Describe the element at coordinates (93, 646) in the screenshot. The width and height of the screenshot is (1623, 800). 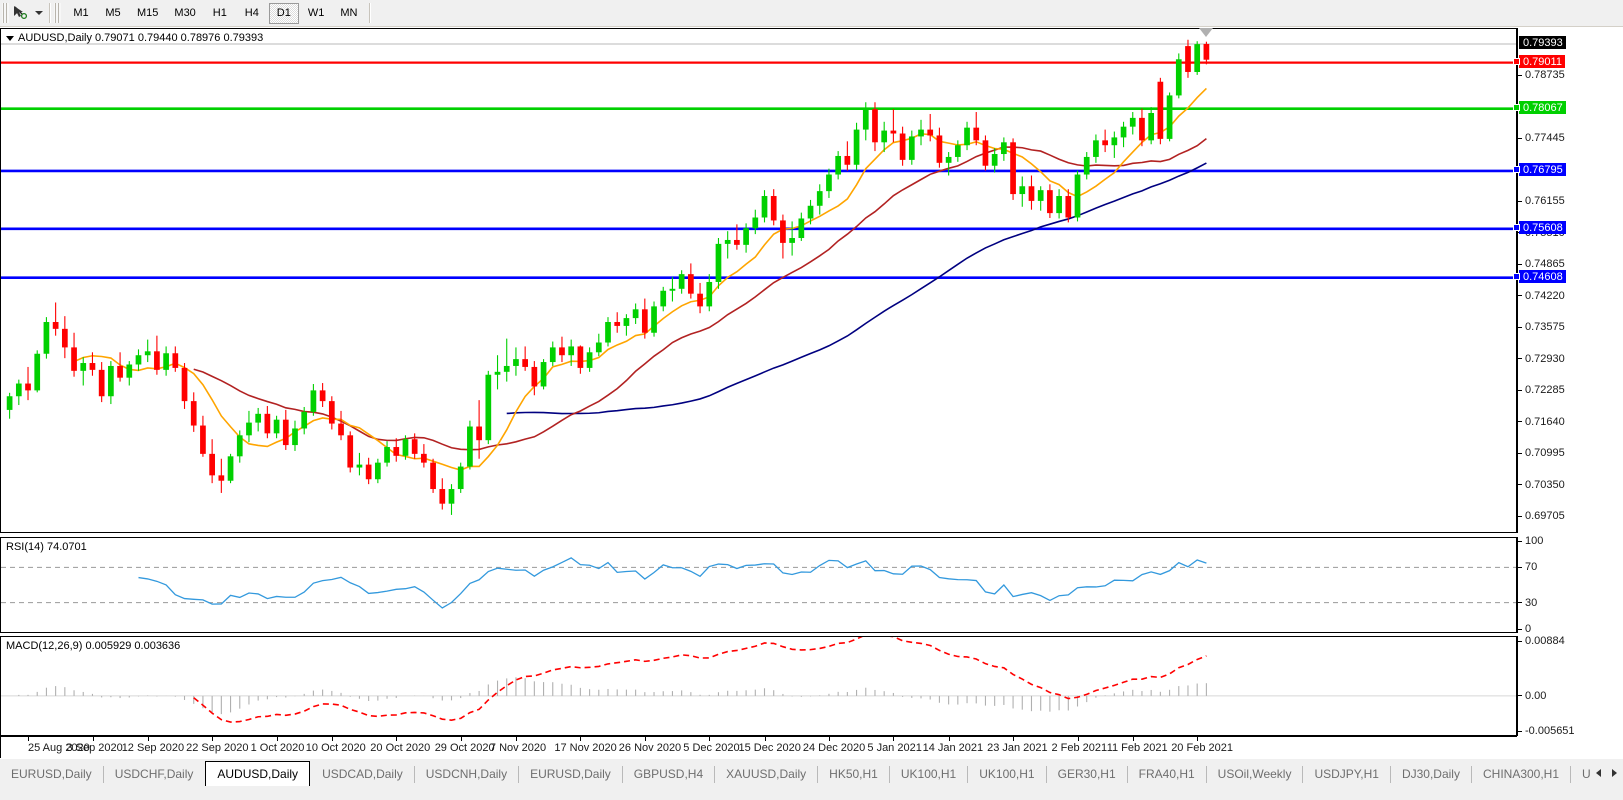
I see `macd-label: MACD(12,26,9) 0.005929 0.003636` at that location.